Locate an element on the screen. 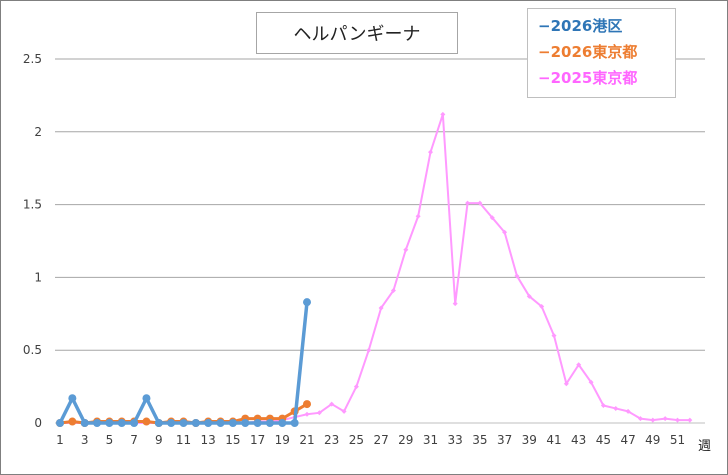  x-tick-label: 23 is located at coordinates (331, 440).